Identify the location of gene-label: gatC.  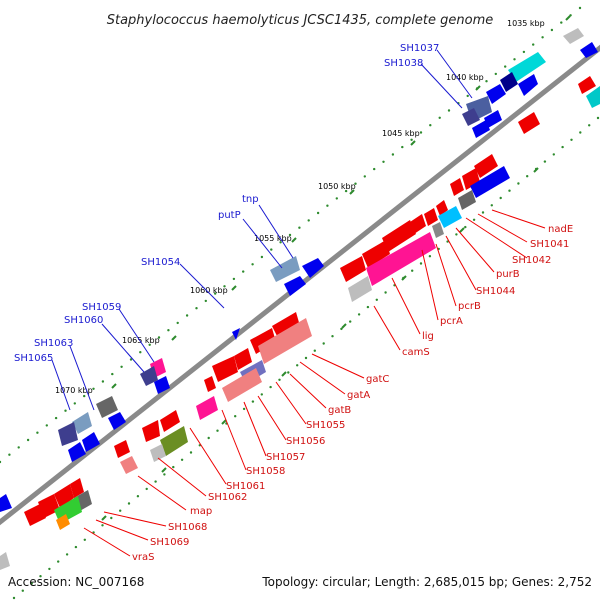
(377, 379).